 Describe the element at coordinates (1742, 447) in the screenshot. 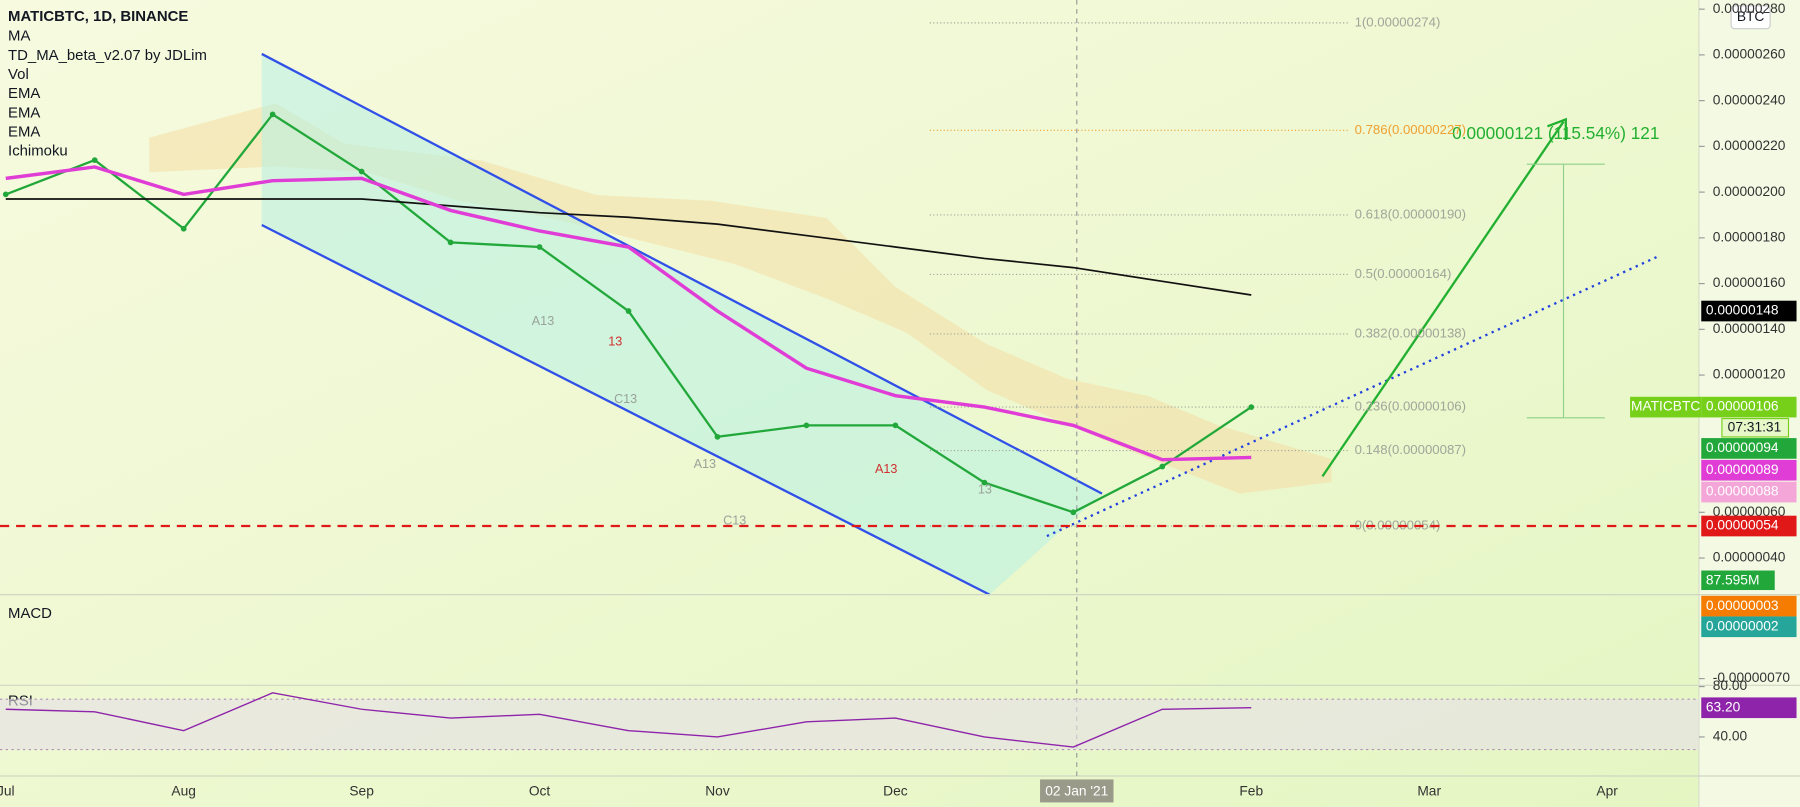

I see `price-badge: 0.00000094` at that location.